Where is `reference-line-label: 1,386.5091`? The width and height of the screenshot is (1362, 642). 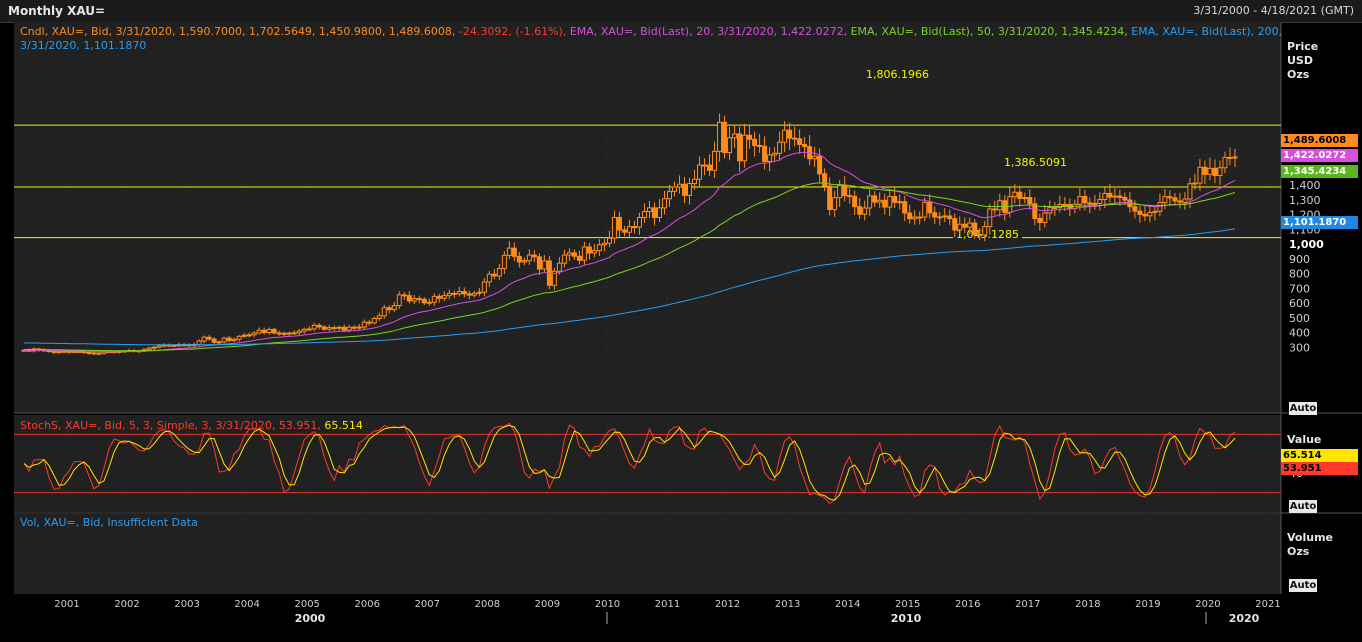 reference-line-label: 1,386.5091 is located at coordinates (1035, 162).